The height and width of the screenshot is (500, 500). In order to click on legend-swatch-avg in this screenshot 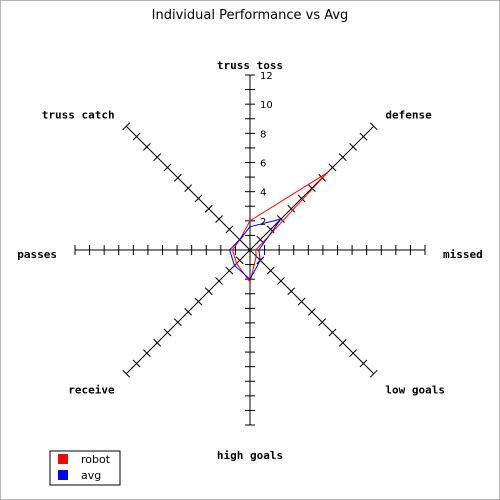, I will do `click(63, 475)`.